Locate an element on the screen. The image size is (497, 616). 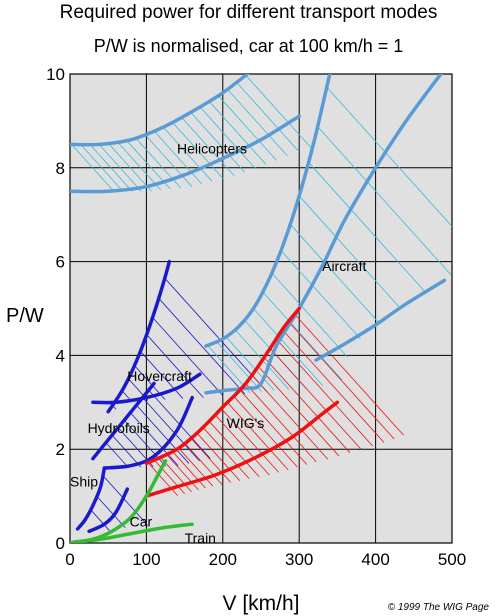
y-tick-label: 0 is located at coordinates (60, 543).